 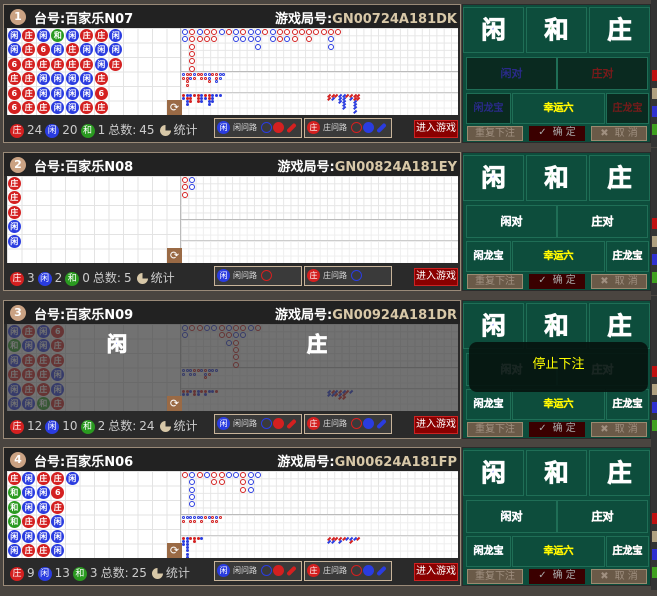 What do you see at coordinates (245, 275) in the screenshot?
I see `player-ask-label: 闲问路` at bounding box center [245, 275].